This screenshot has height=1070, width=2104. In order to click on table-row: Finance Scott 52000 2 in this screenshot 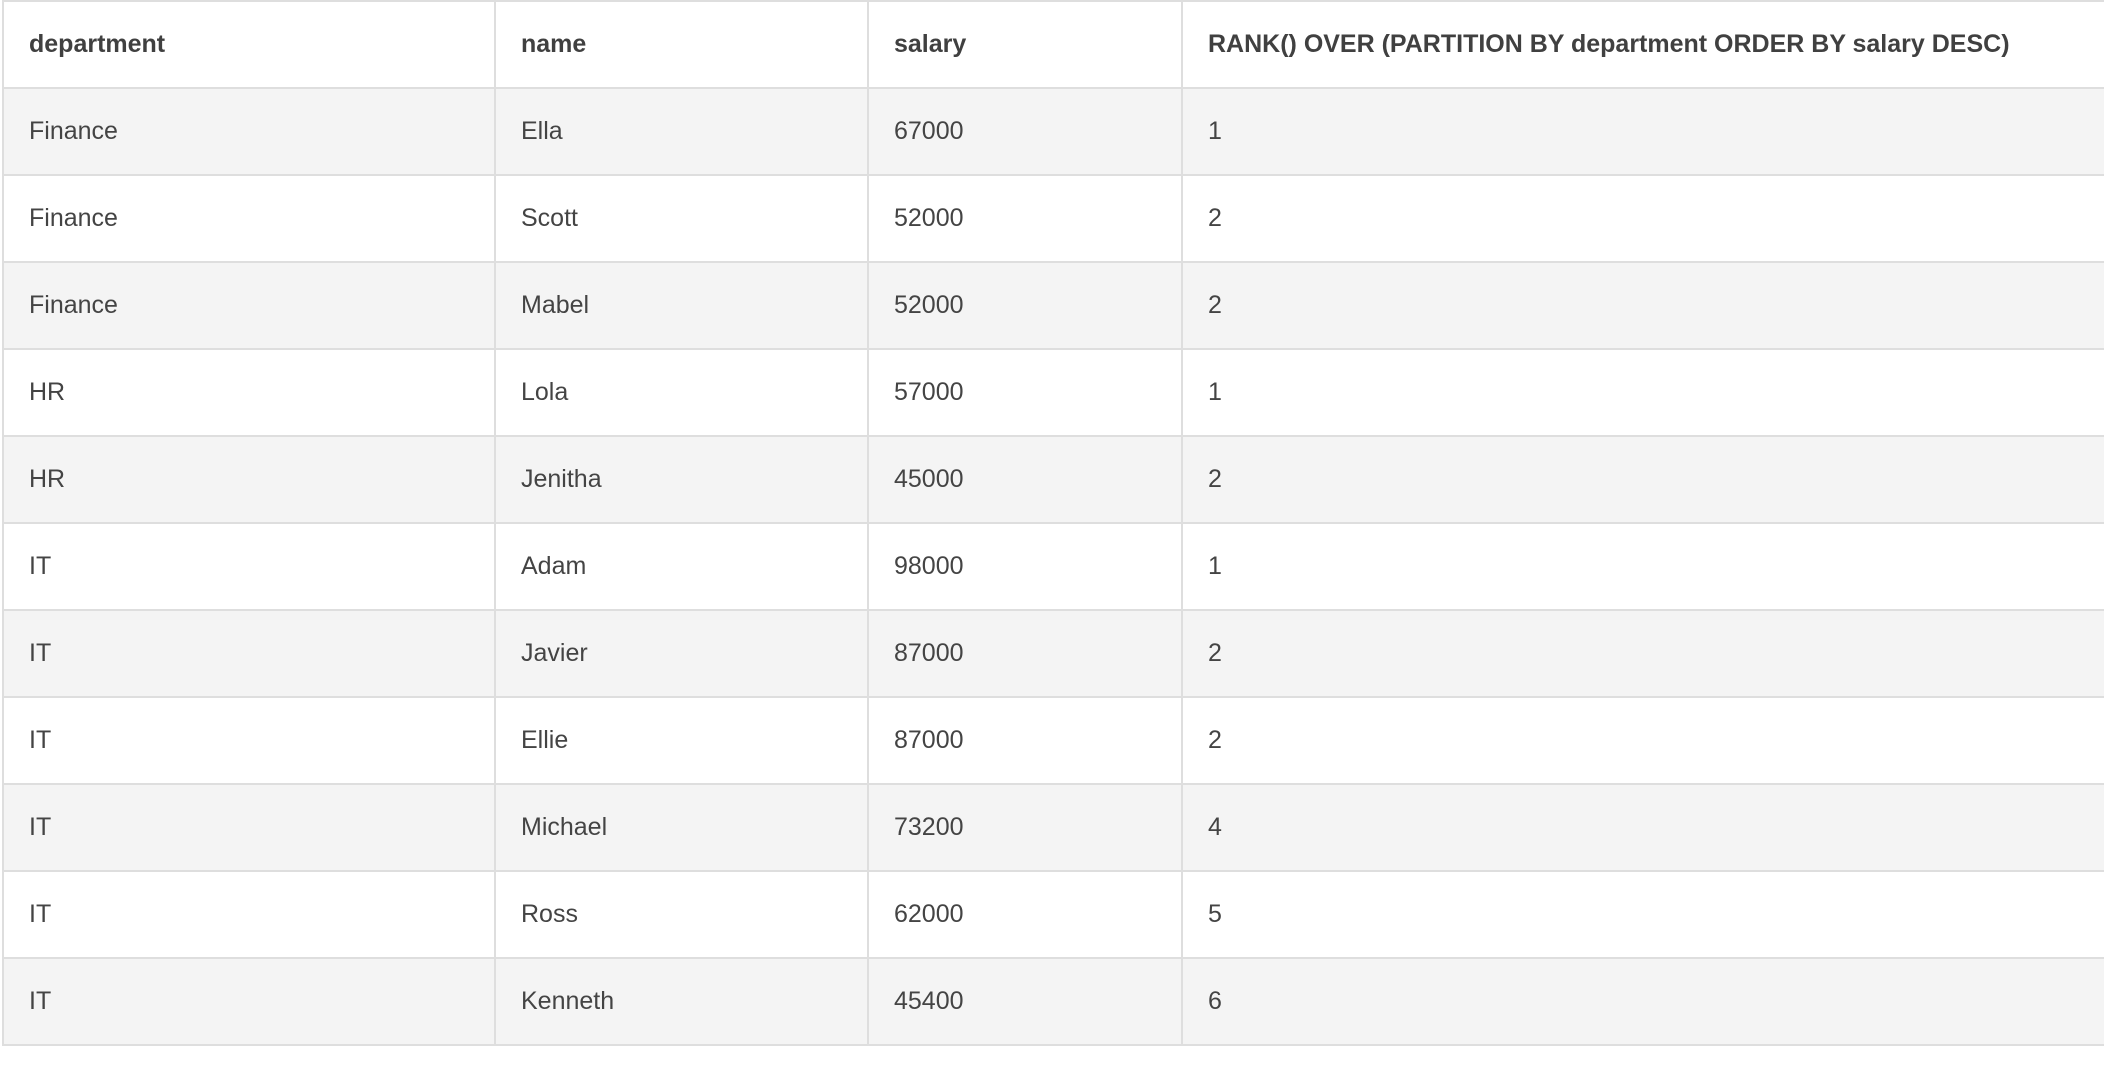, I will do `click(1053, 218)`.